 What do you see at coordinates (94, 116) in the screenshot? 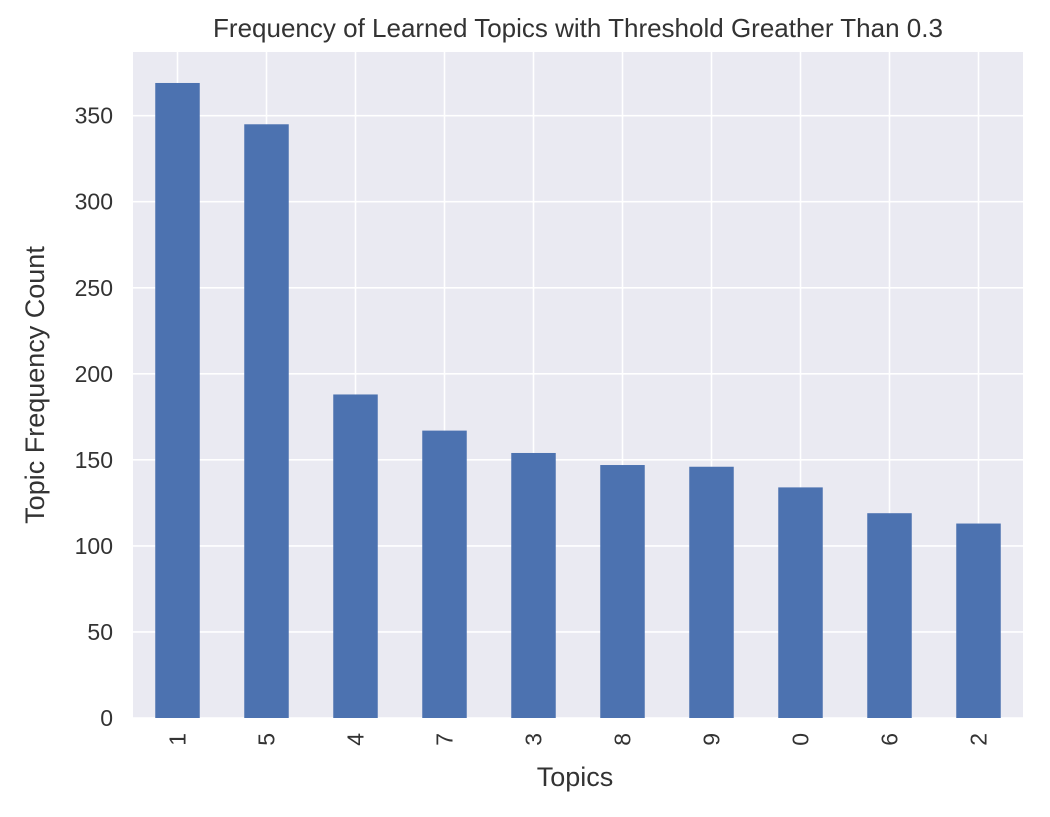
I see `y-tick-label: 350` at bounding box center [94, 116].